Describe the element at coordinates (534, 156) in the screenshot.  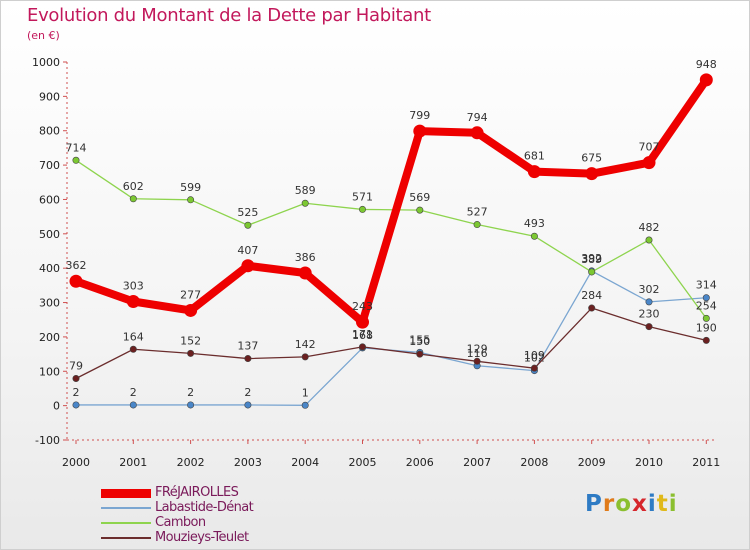
I see `data-label-frejairolles: 681` at that location.